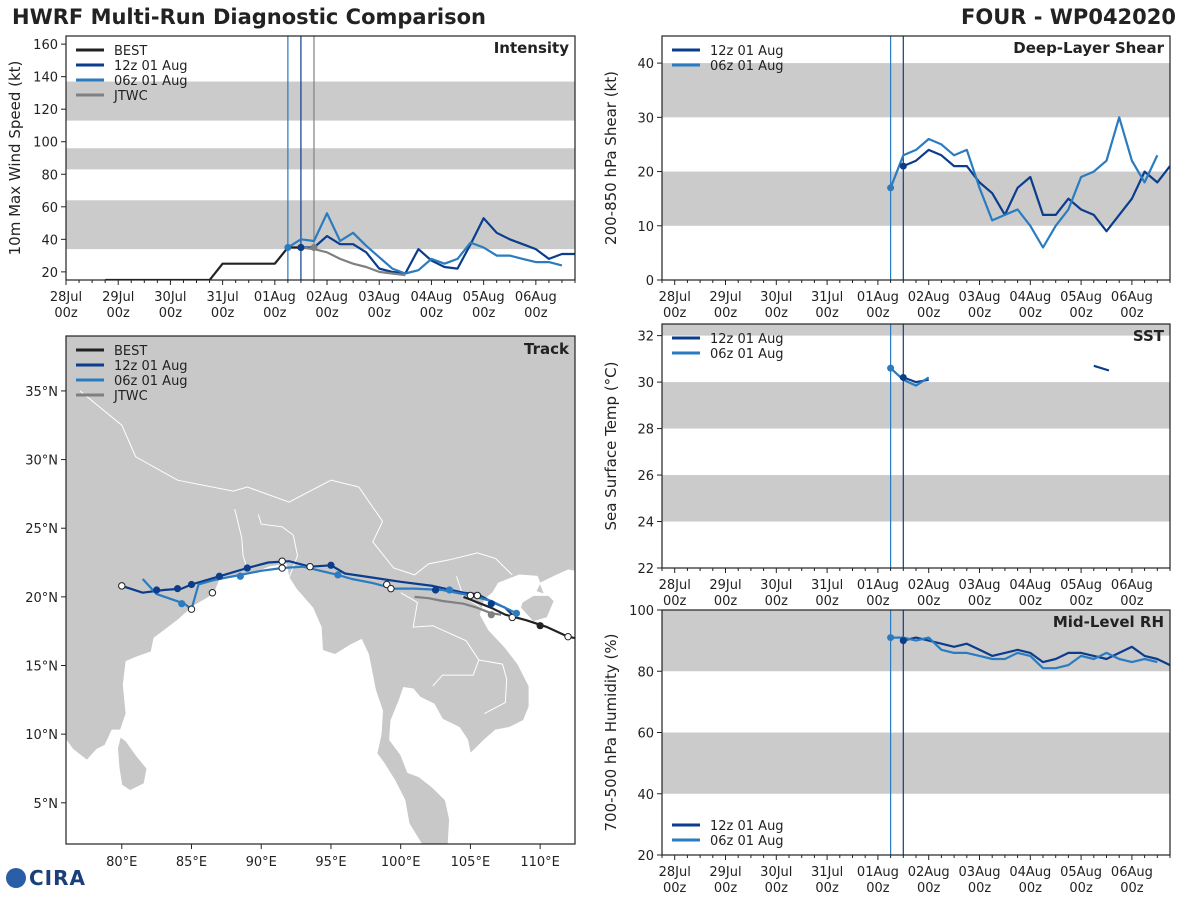 This screenshot has width=1200, height=900. Describe the element at coordinates (725, 297) in the screenshot. I see `shear-xtick-label-date: 29Jul` at that location.